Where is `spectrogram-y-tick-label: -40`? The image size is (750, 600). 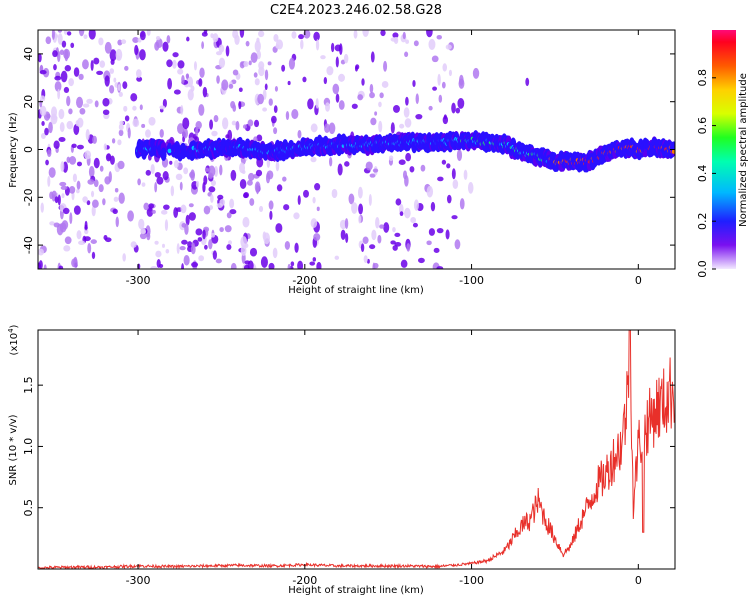
spectrogram-y-tick-label: -40 is located at coordinates (28, 245).